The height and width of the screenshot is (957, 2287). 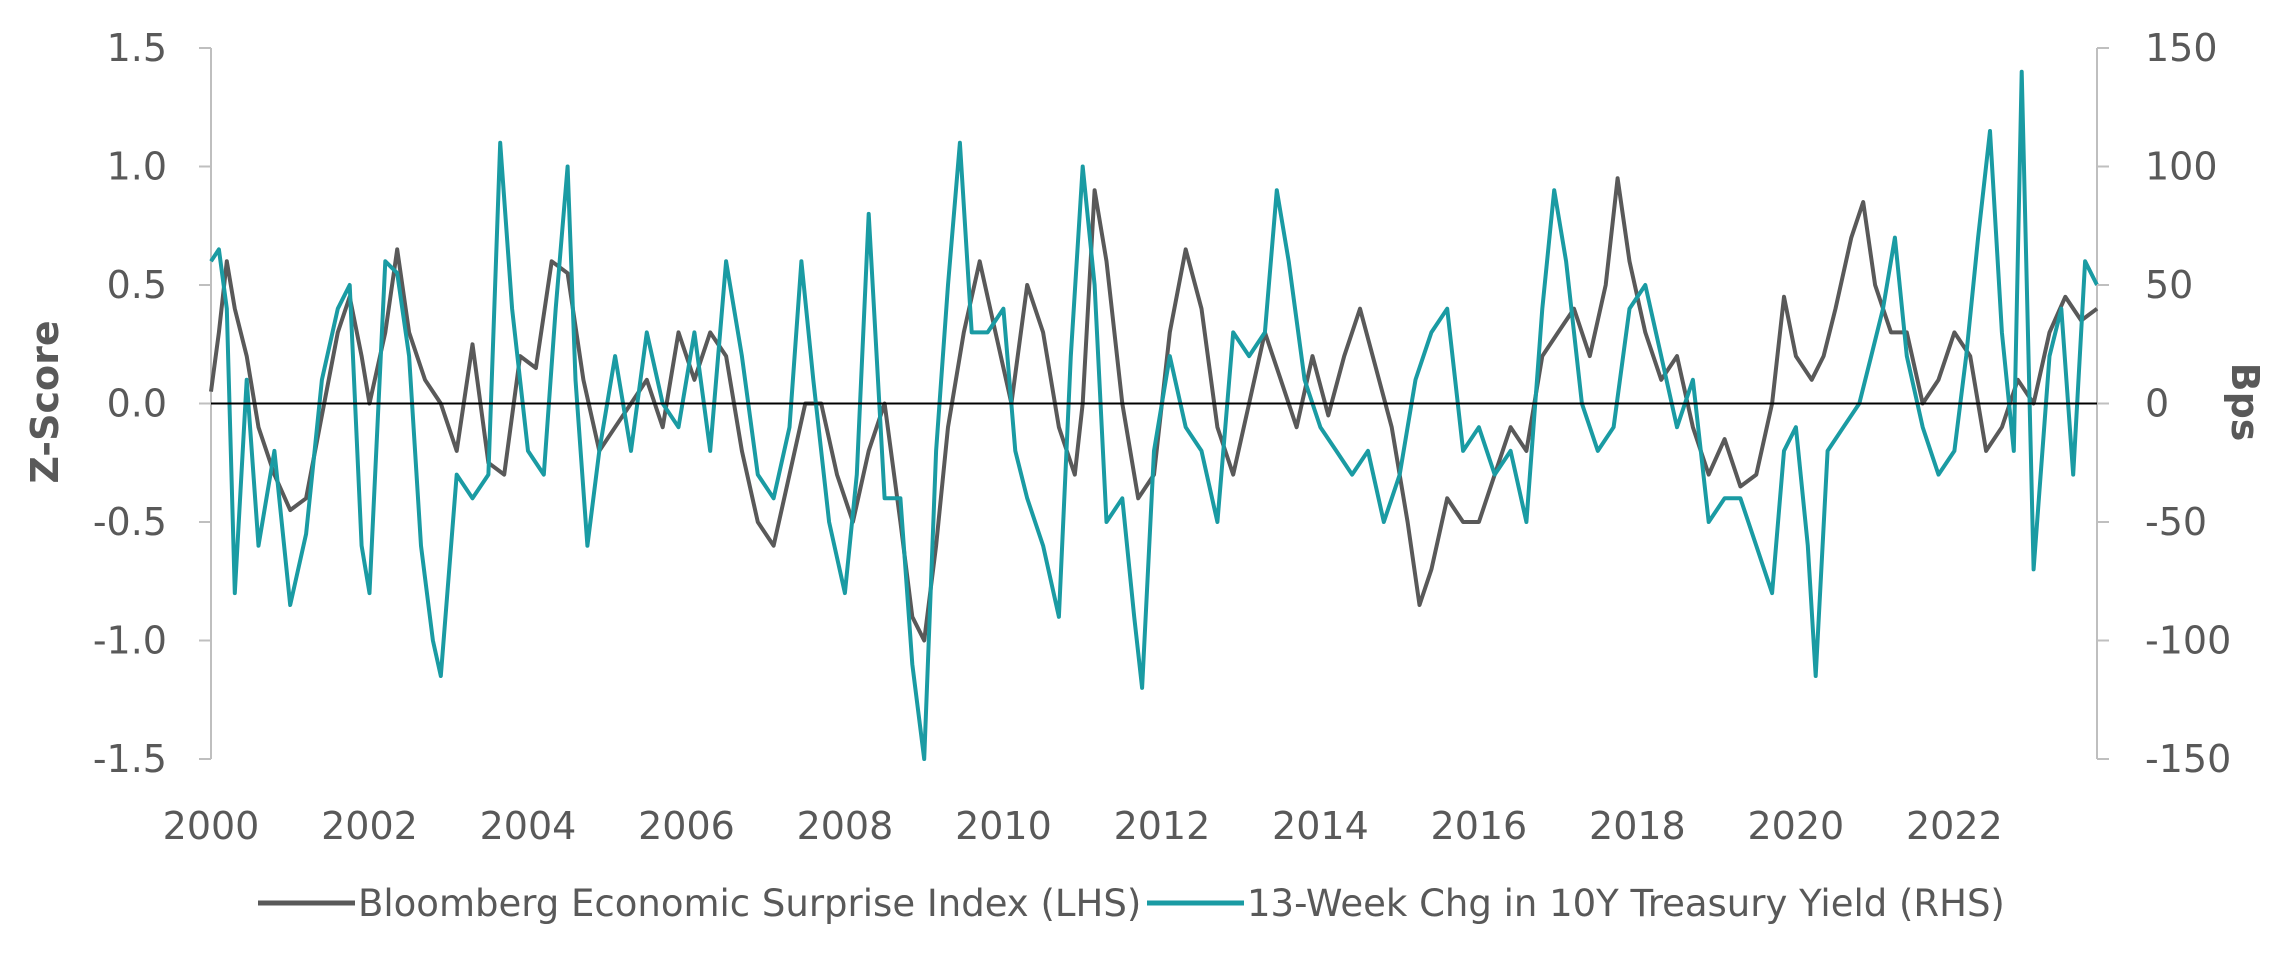 I want to click on x-tick-label: 2000, so click(x=211, y=826).